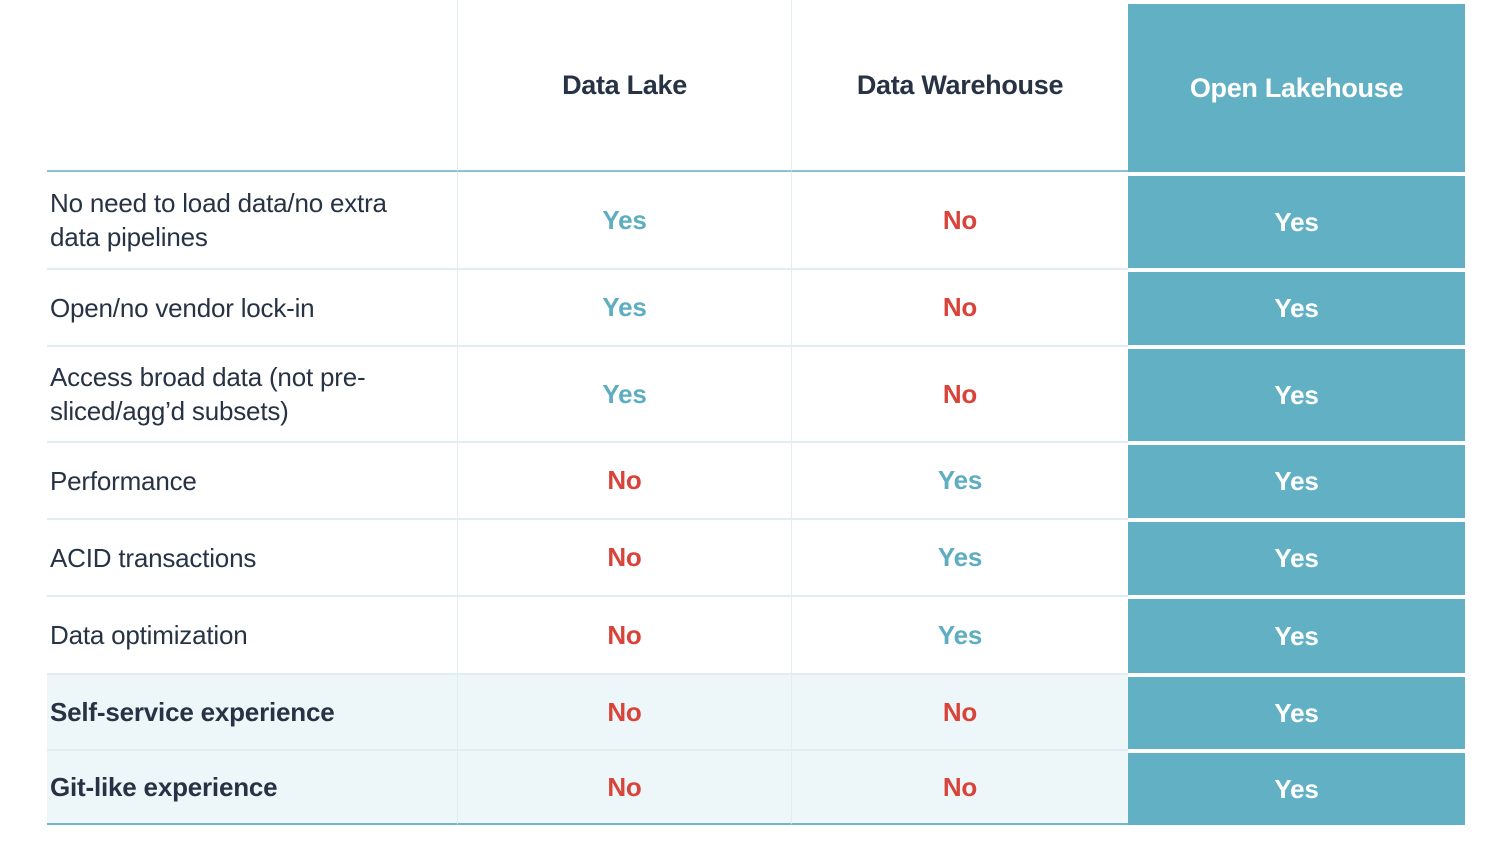 This screenshot has width=1489, height=847. What do you see at coordinates (153, 557) in the screenshot?
I see `feature-label-text: ACID transactions` at bounding box center [153, 557].